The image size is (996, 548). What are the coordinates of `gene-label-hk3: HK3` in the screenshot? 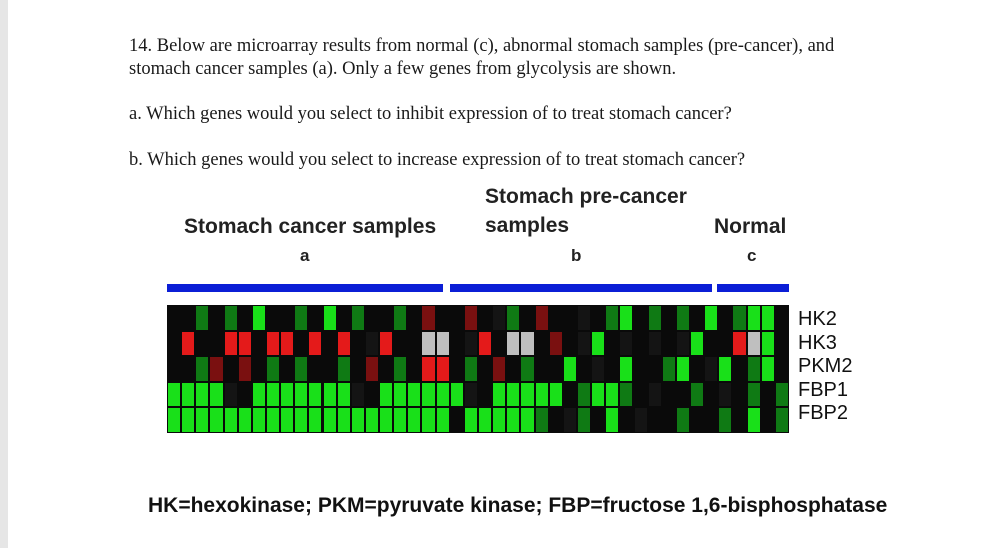 It's located at (817, 342).